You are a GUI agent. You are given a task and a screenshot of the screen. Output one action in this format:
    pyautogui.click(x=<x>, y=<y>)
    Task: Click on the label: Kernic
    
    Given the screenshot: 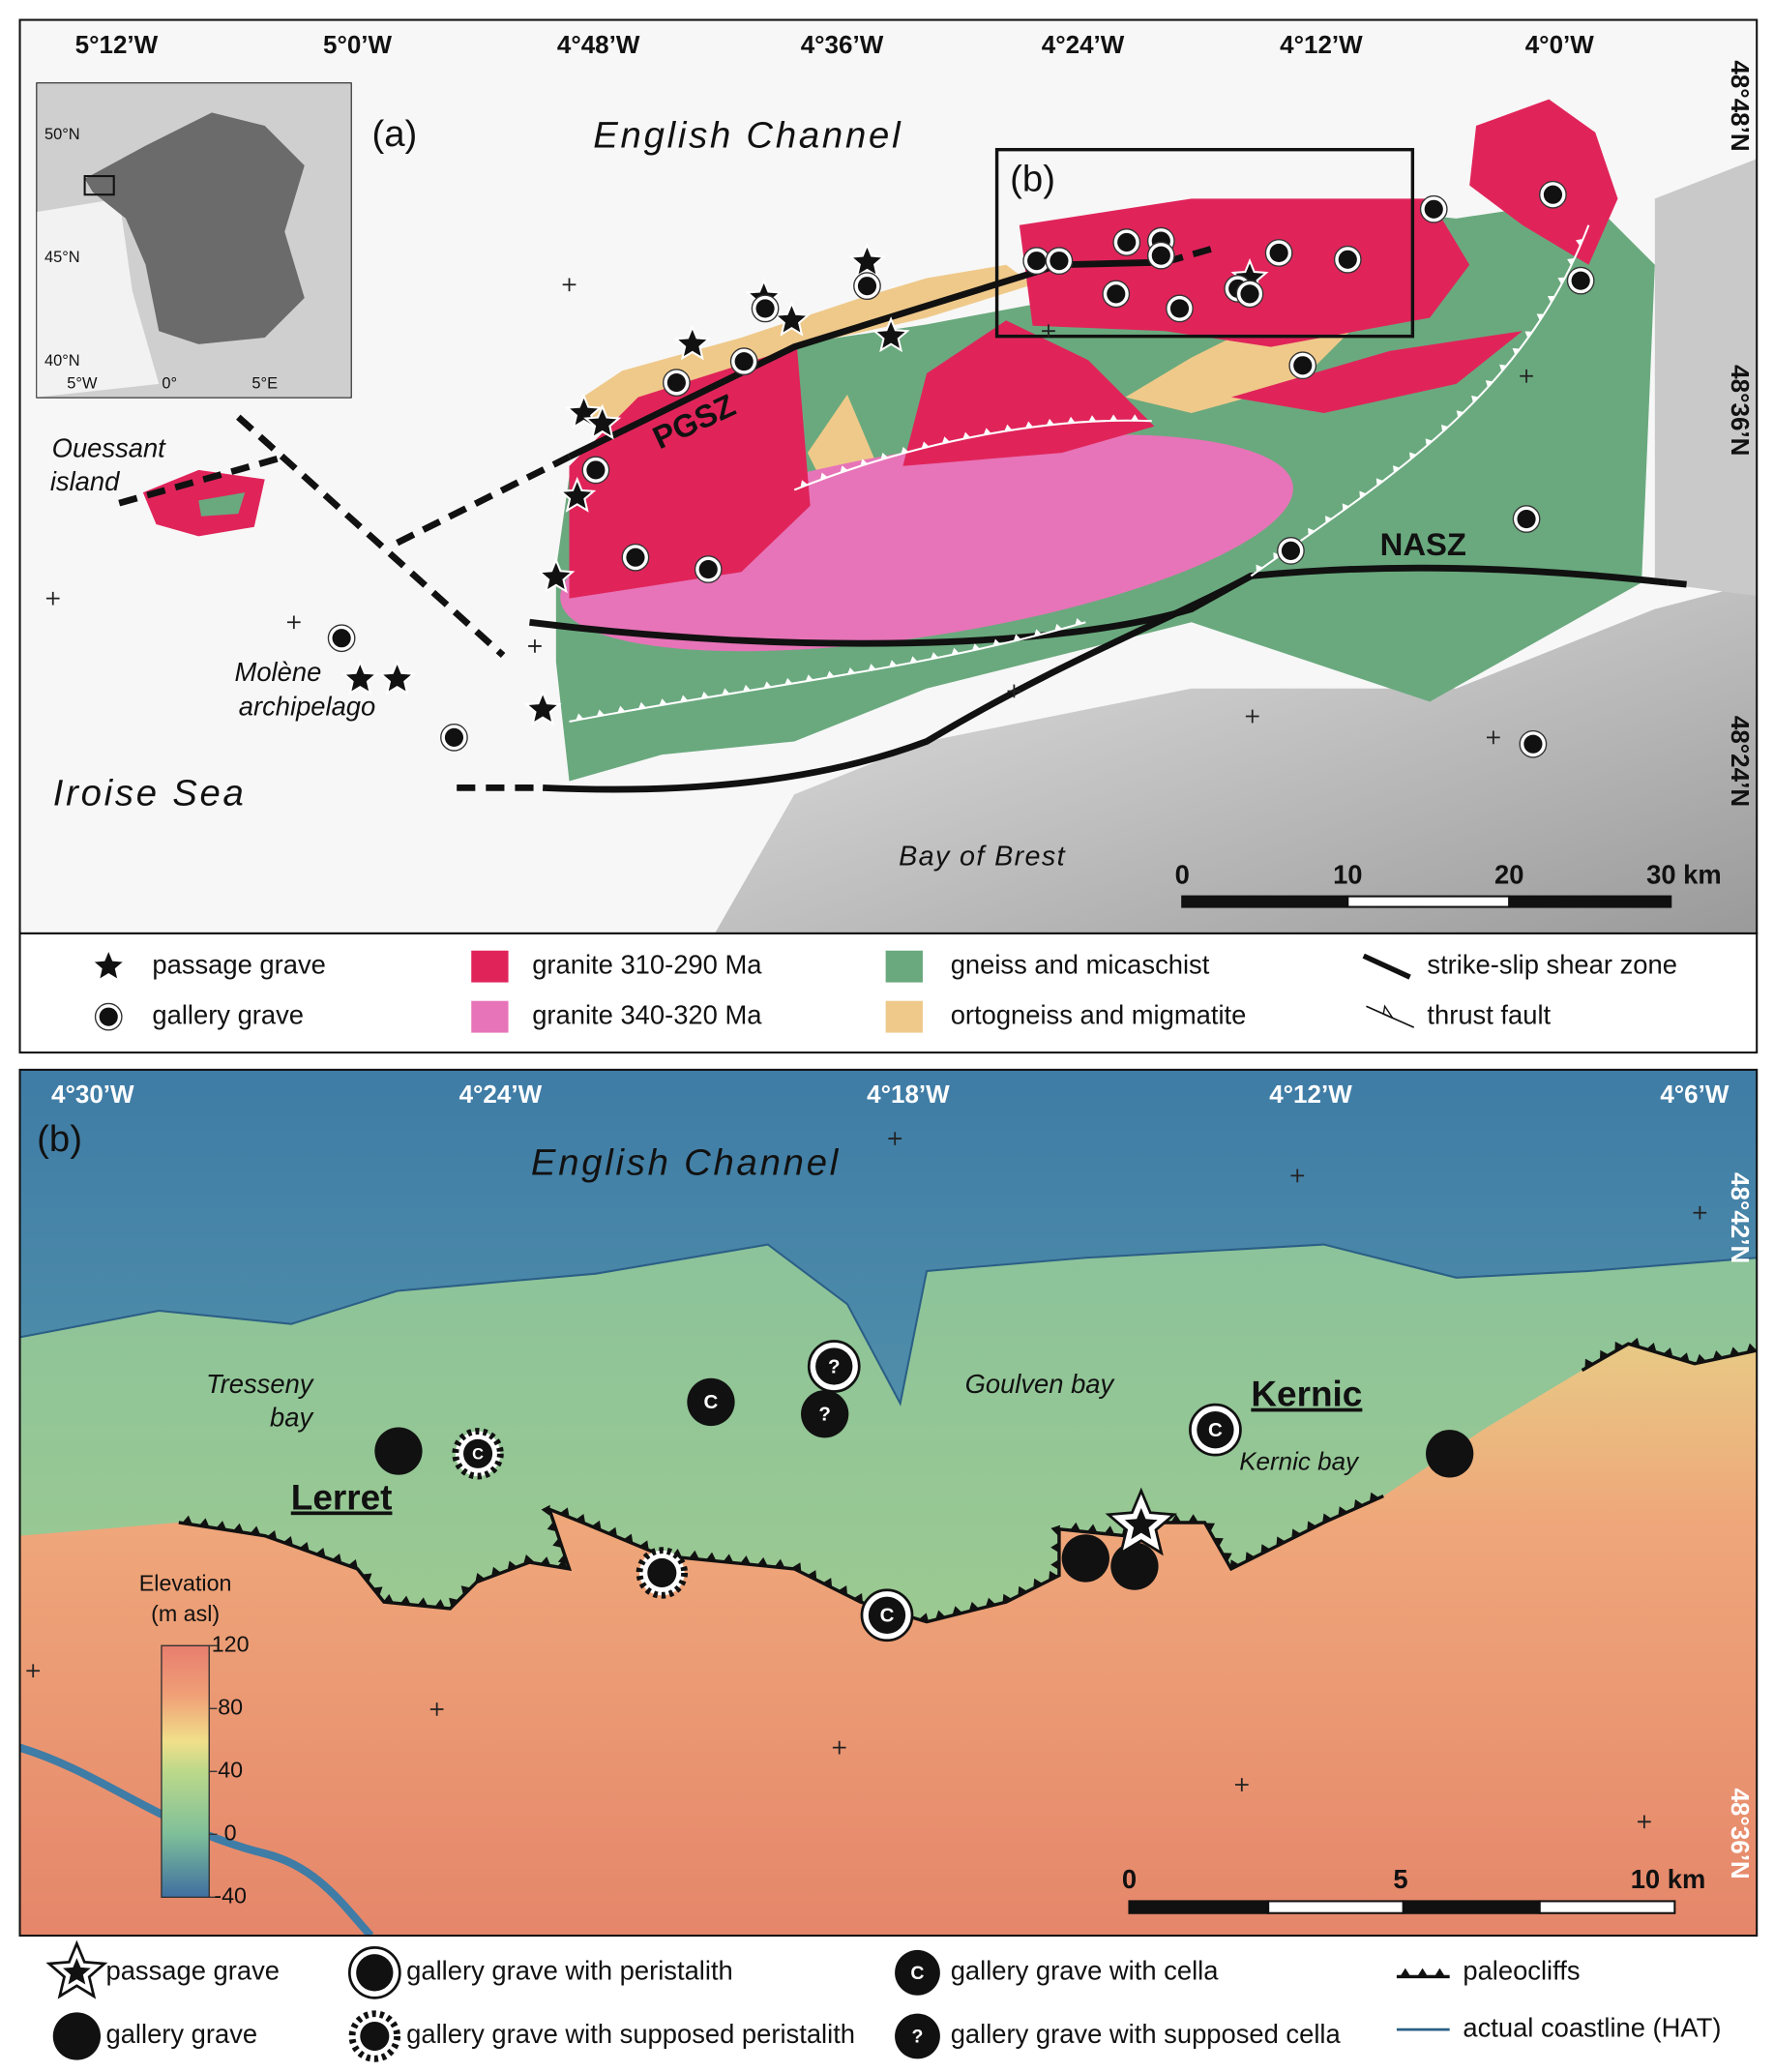 What is the action you would take?
    pyautogui.click(x=1306, y=1394)
    